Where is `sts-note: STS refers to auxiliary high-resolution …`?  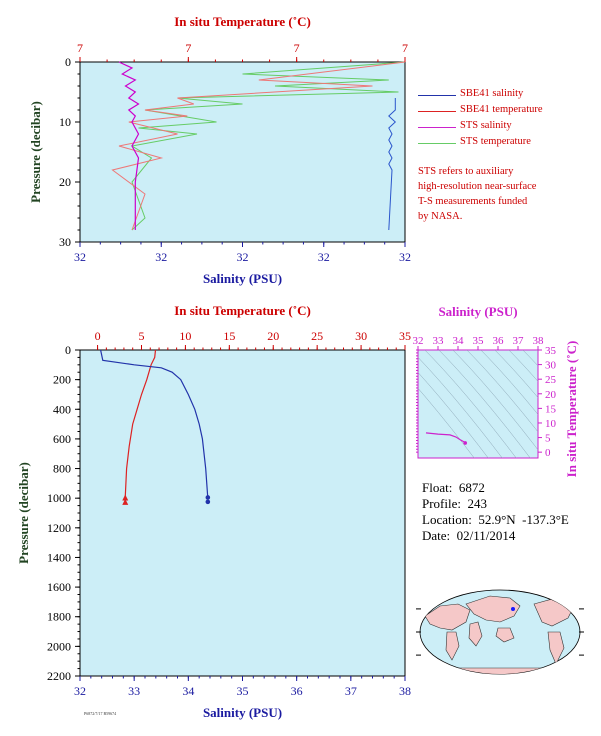
sts-note: STS refers to auxiliary high-resolution … is located at coordinates (477, 194).